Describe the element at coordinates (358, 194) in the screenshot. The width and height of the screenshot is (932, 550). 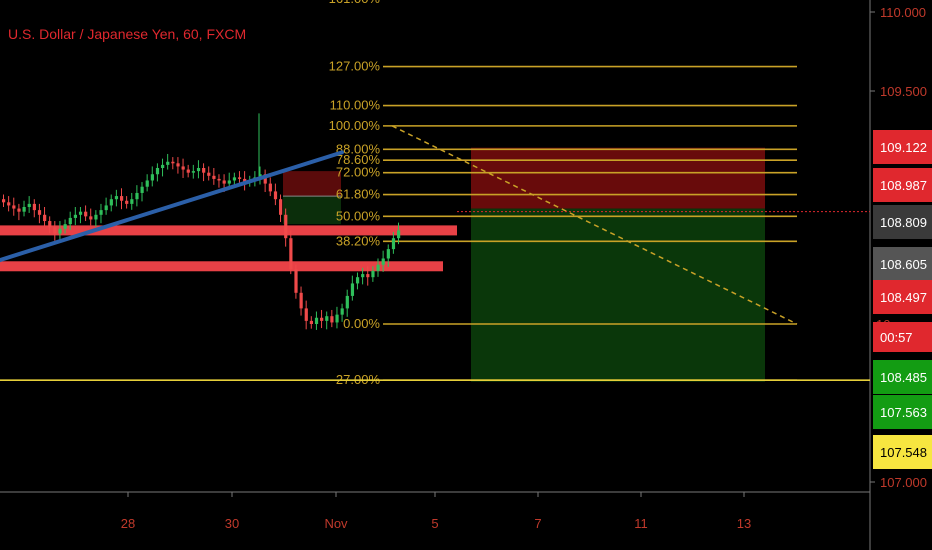
I see `fib-label-6: 61.80%` at that location.